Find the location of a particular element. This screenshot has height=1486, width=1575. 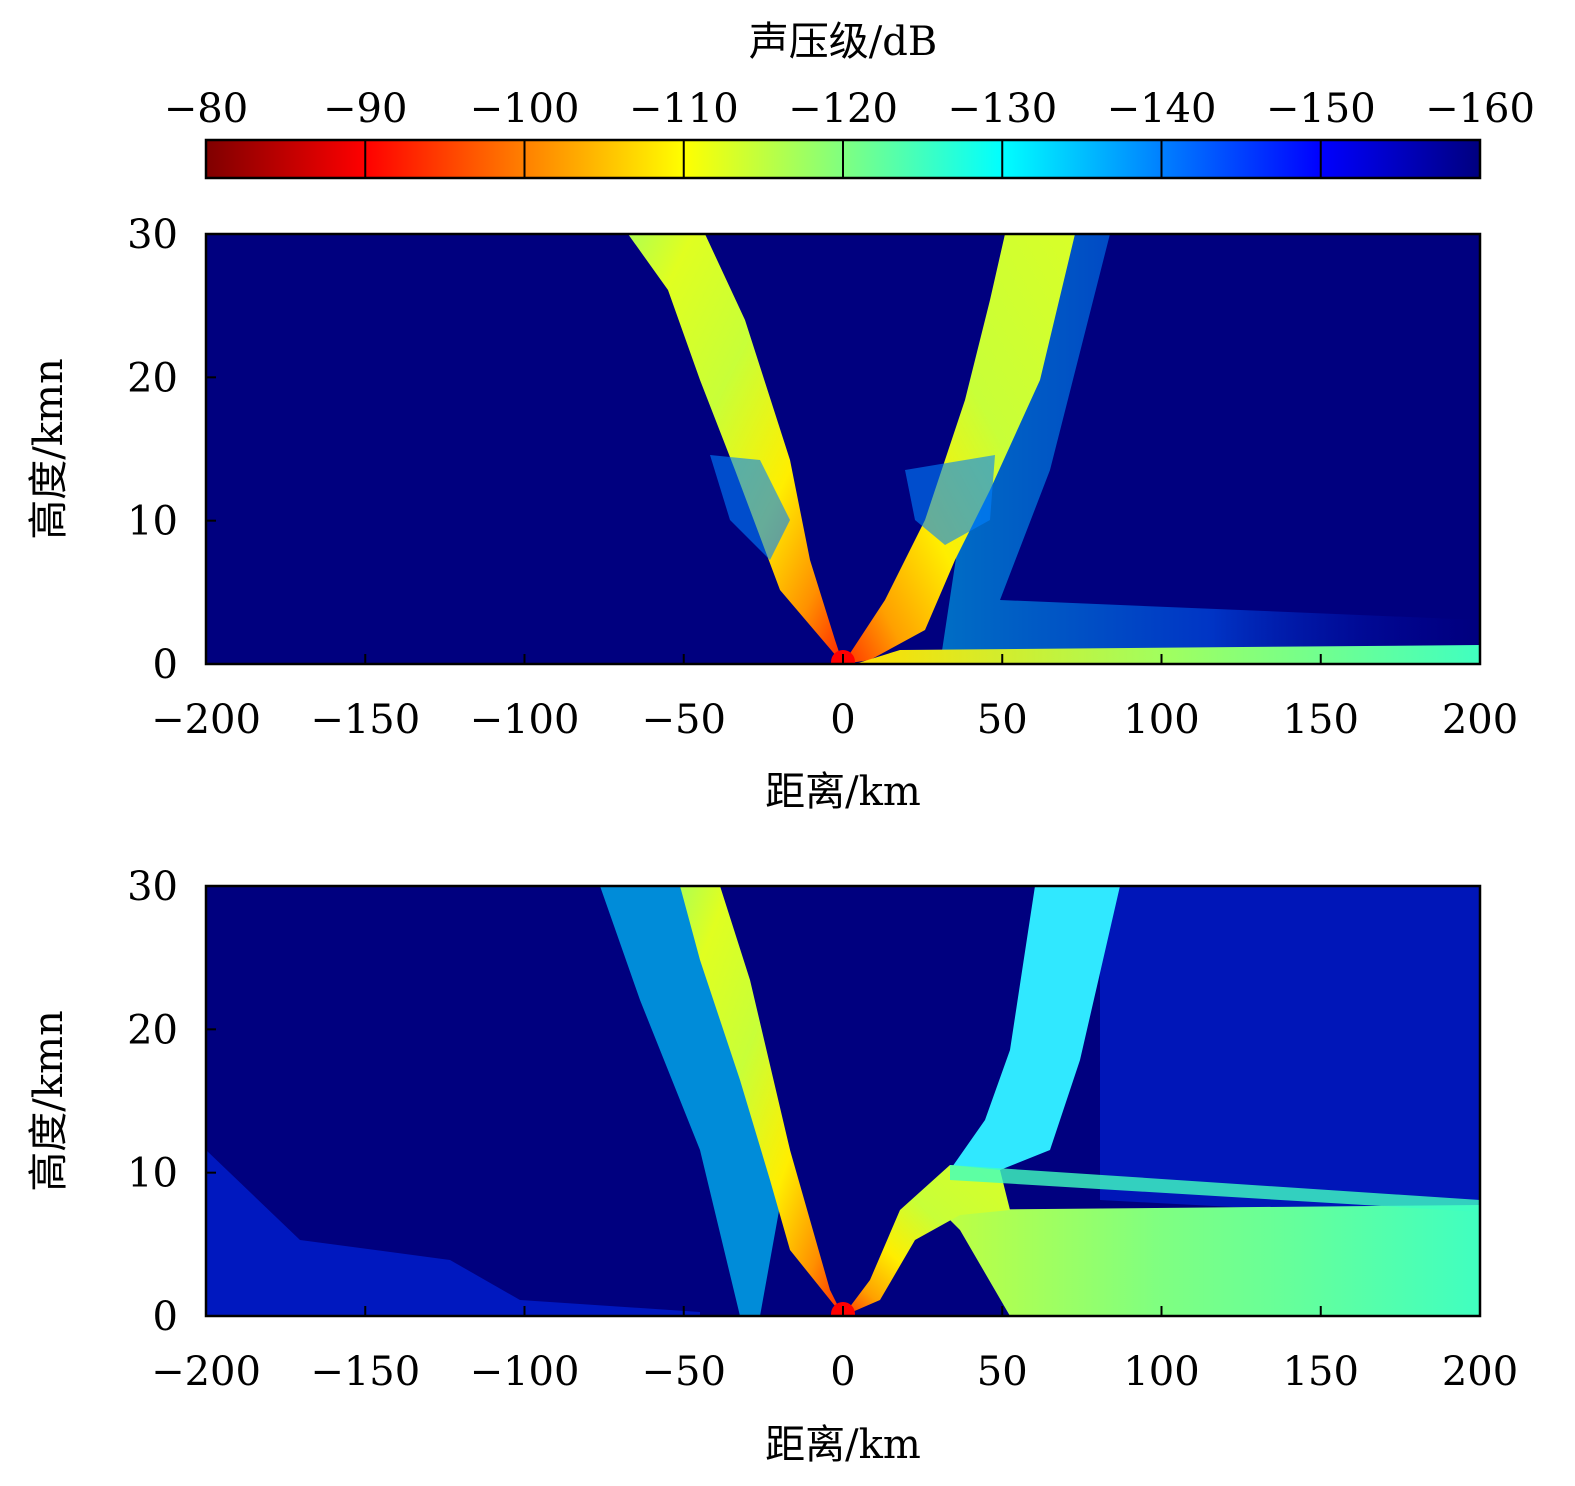

x-axis-title-bottom: 距离/km is located at coordinates (843, 1445).